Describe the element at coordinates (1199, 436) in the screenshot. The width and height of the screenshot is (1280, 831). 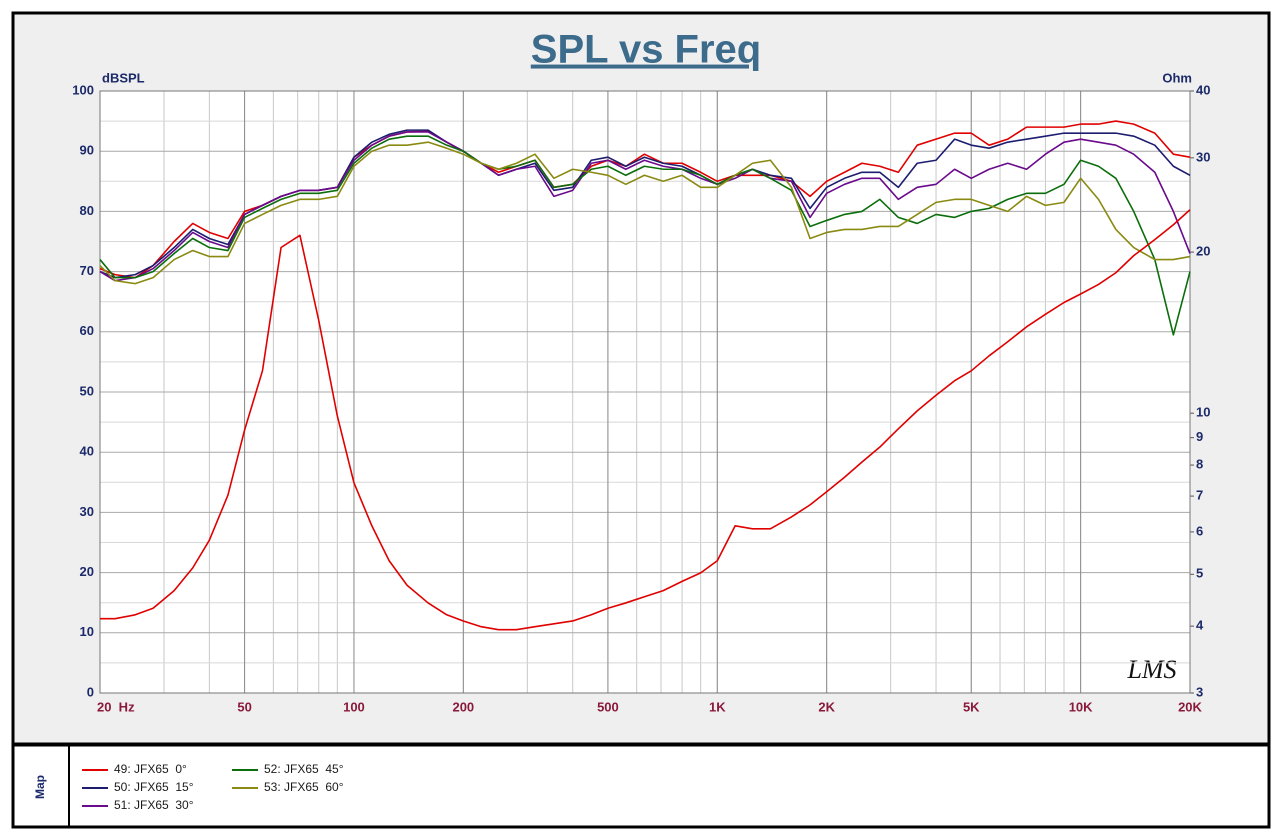
I see `y2-tick-label: 9` at that location.